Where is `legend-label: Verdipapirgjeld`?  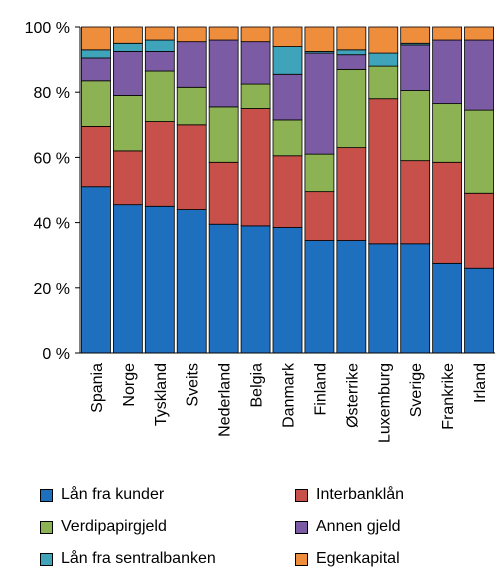
legend-label: Verdipapirgjeld is located at coordinates (114, 526).